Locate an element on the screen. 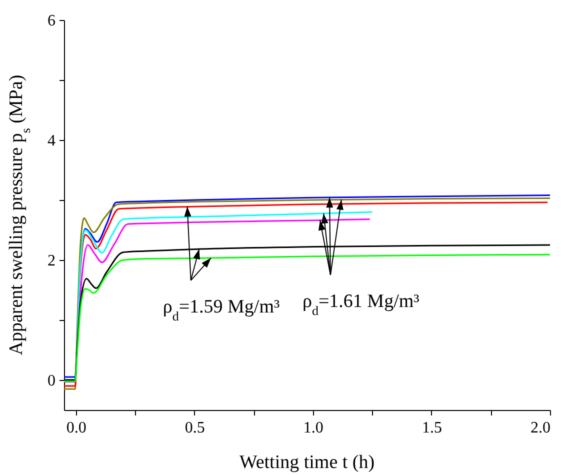  annotation: ρ$_{d}$=1.59 Mg/m³ is located at coordinates (221, 309).